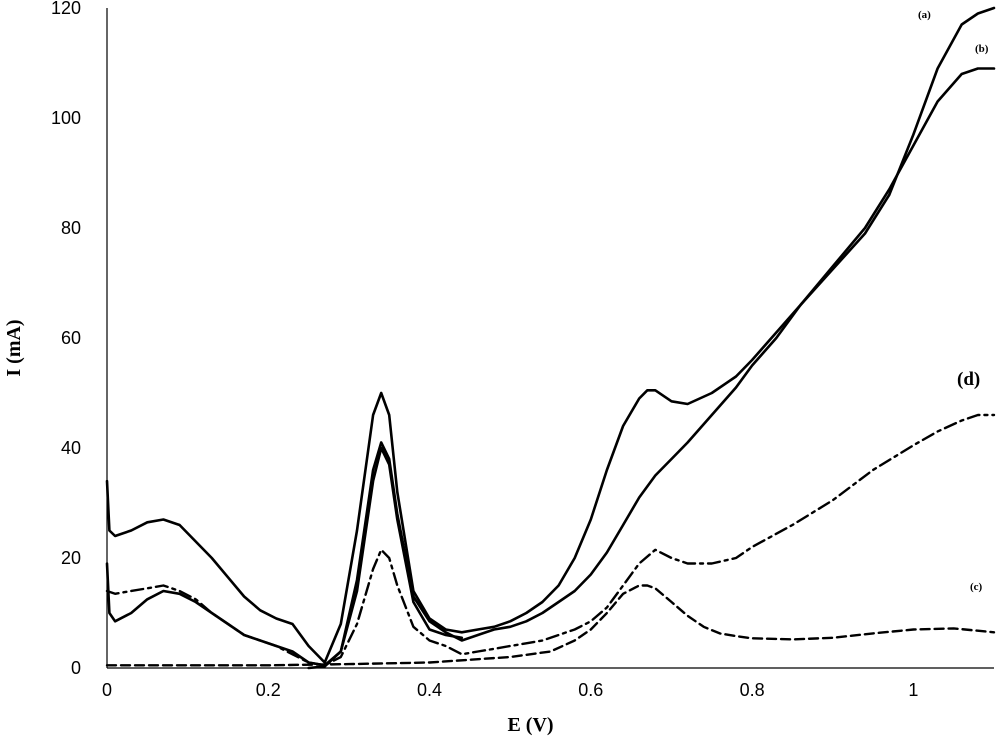 The image size is (1000, 737). Describe the element at coordinates (913, 690) in the screenshot. I see `x-tick-label: 1` at that location.